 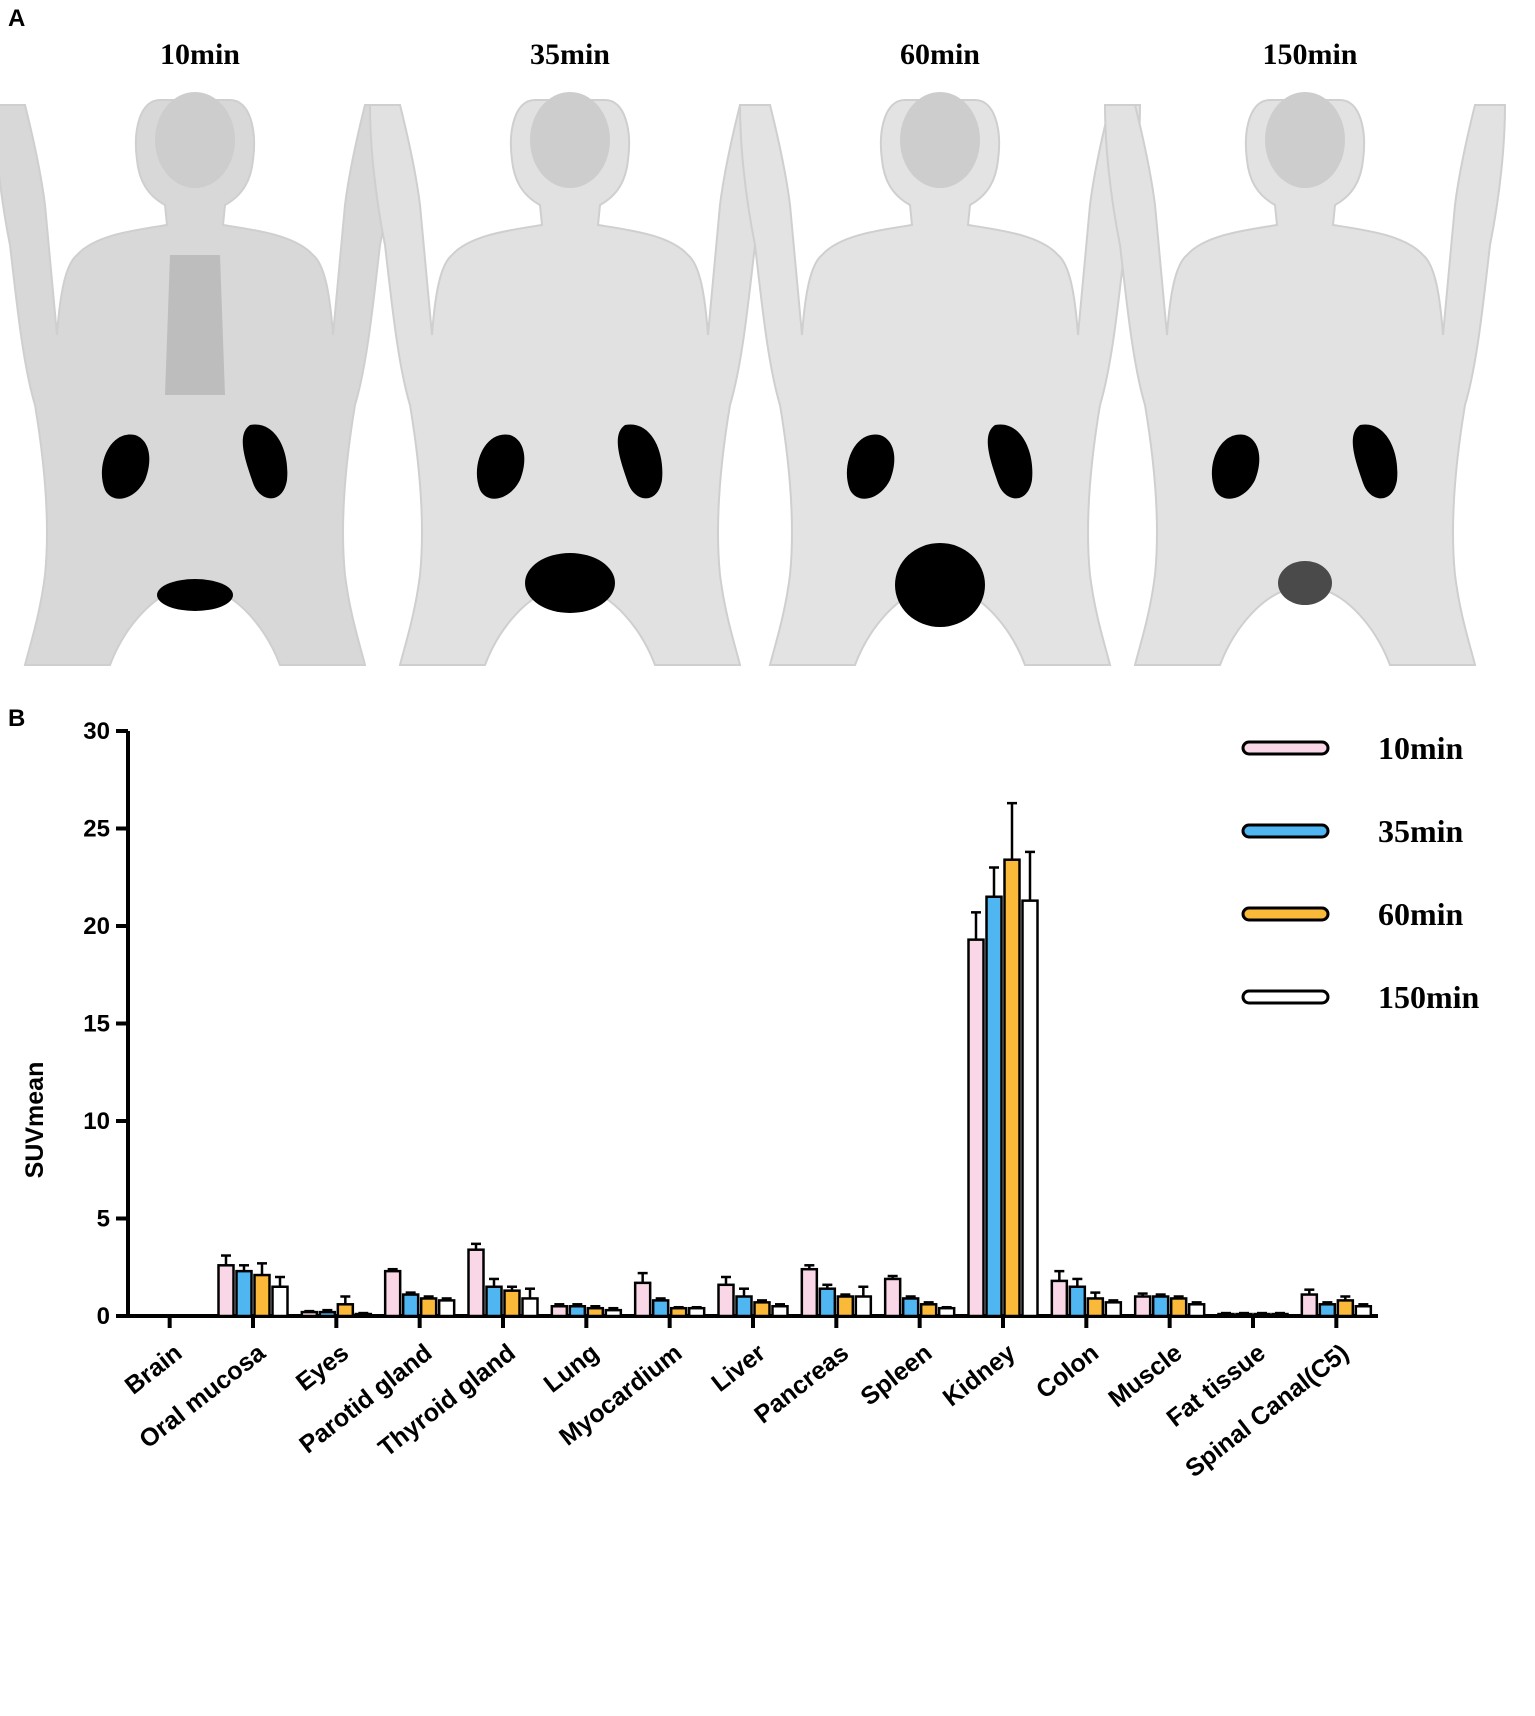 What do you see at coordinates (16, 718) in the screenshot?
I see `panel-b-letter: B` at bounding box center [16, 718].